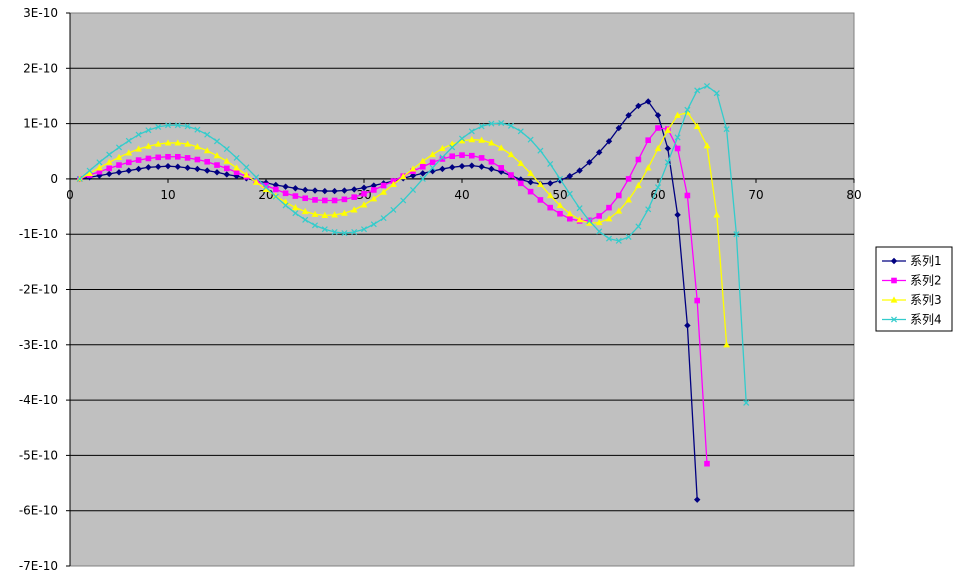 The width and height of the screenshot is (958, 581). What do you see at coordinates (926, 281) in the screenshot?
I see `legend-label: 系列2` at bounding box center [926, 281].